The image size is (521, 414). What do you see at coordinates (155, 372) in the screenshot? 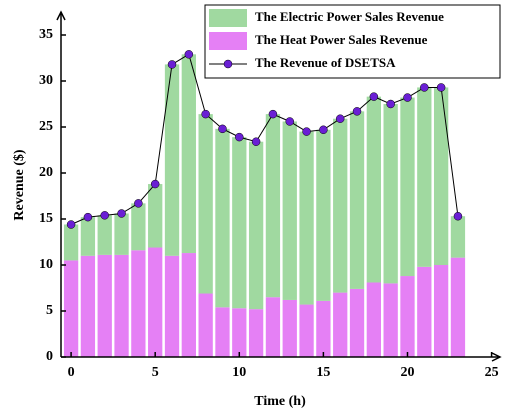
I see `x-tick-label: 5` at bounding box center [155, 372].